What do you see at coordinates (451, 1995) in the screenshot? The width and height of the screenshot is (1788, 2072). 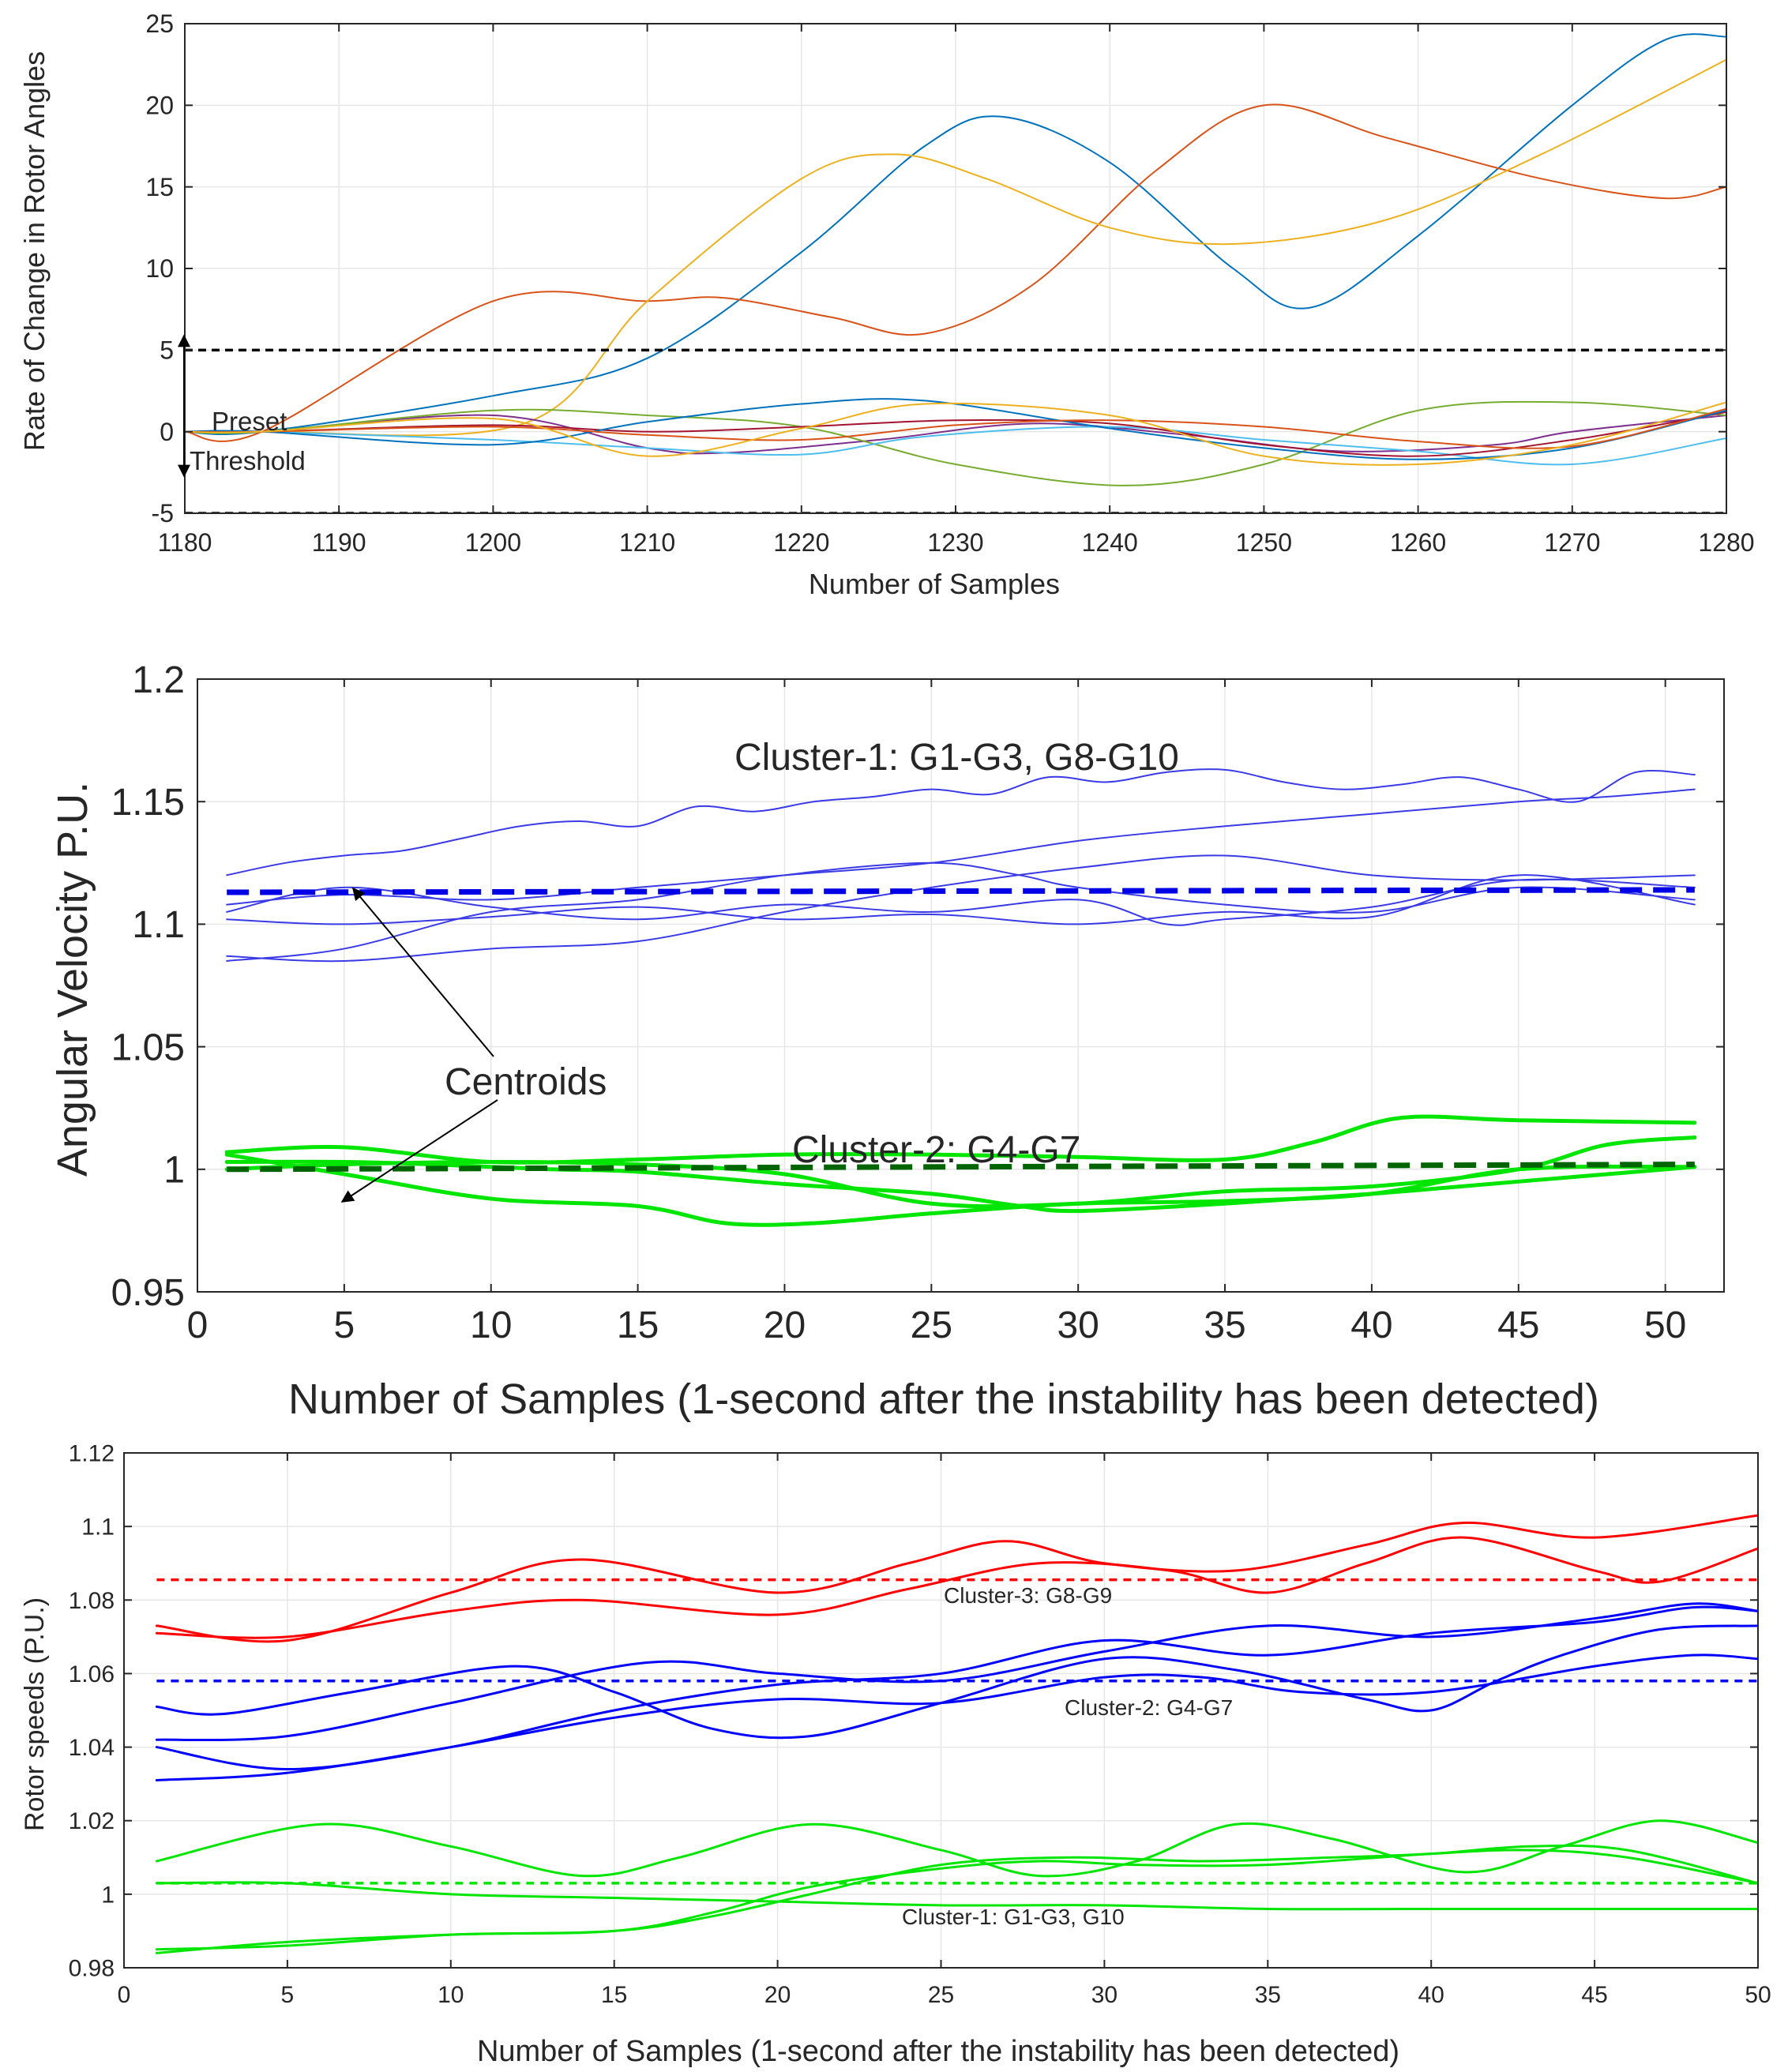 I see `chart-3-x-tick-label: 10` at bounding box center [451, 1995].